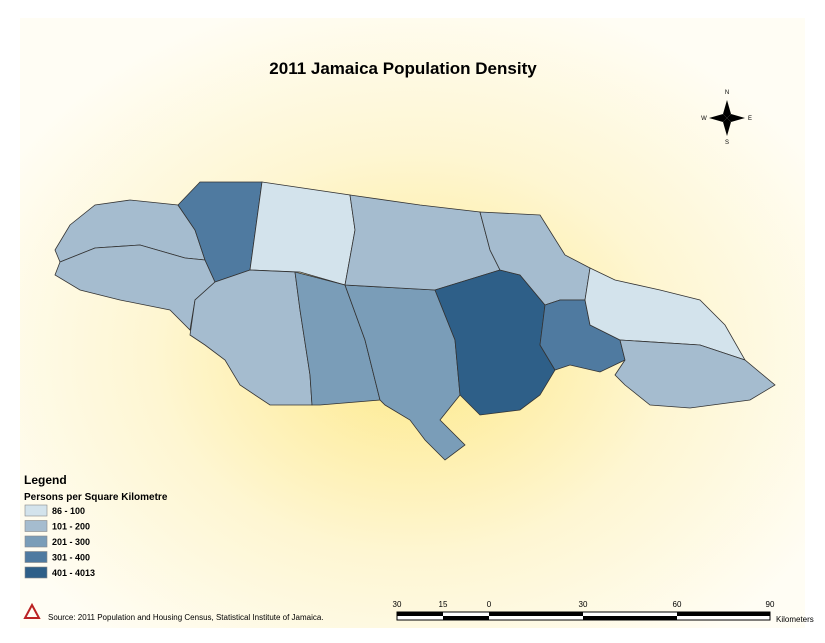 This screenshot has height=643, width=825. I want to click on scale-labels: 30 15 0 30 60 90, so click(584, 604).